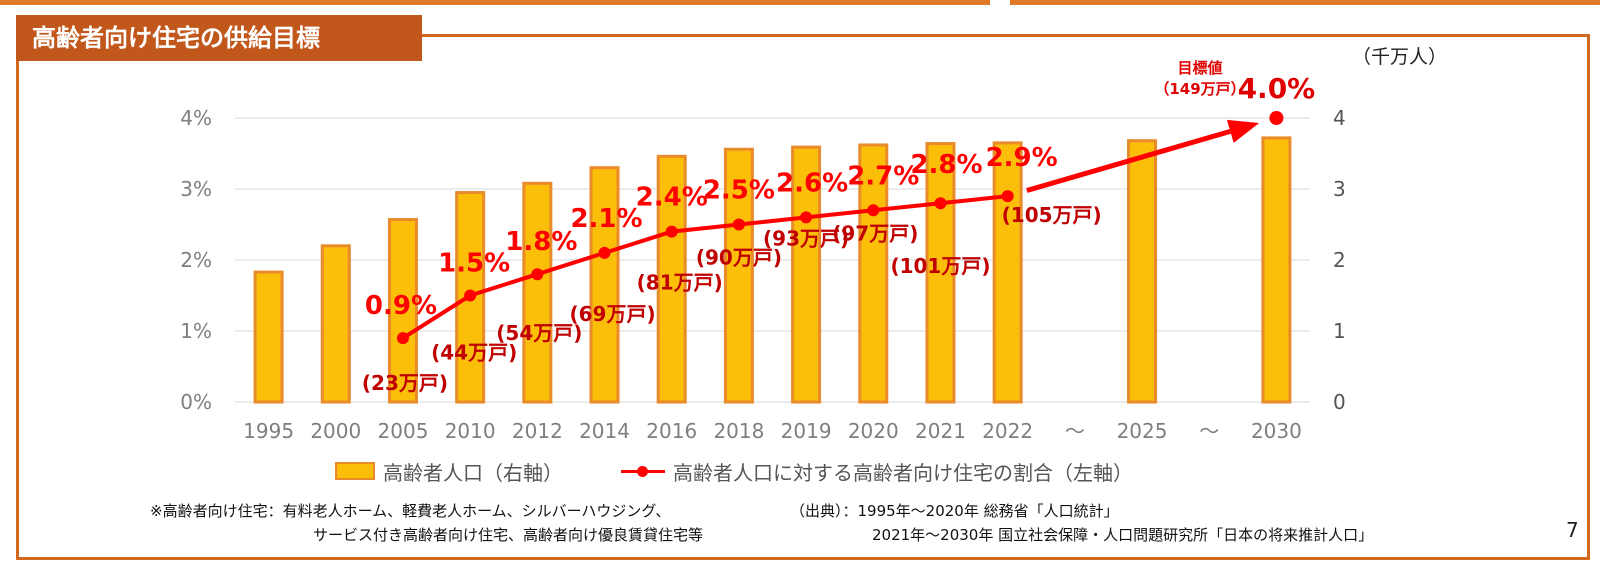 This screenshot has width=1600, height=569. What do you see at coordinates (672, 198) in the screenshot?
I see `pct-label: 2.4%` at bounding box center [672, 198].